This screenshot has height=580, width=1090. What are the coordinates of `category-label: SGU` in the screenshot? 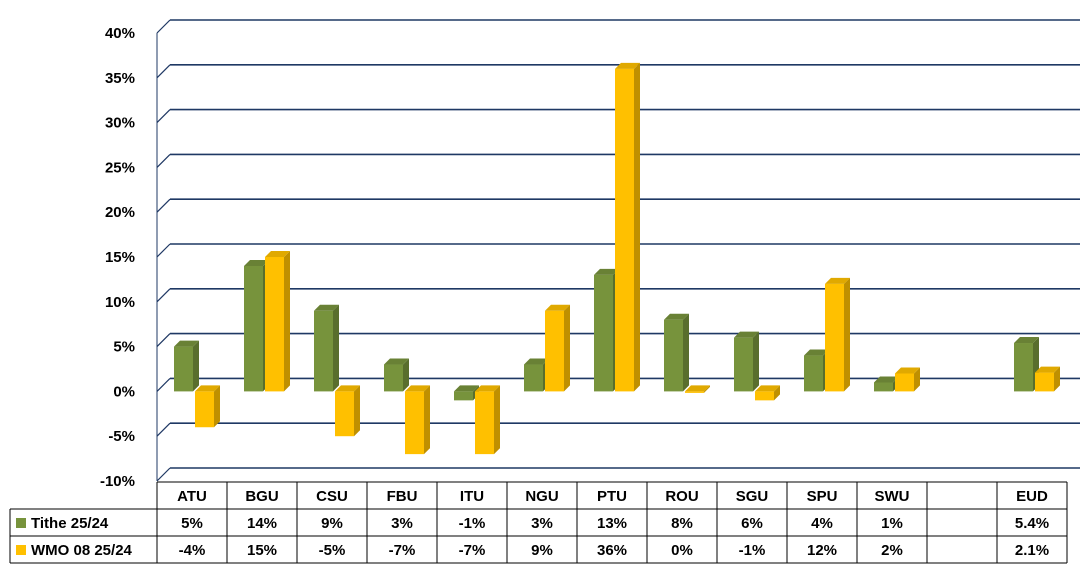 It's located at (752, 496).